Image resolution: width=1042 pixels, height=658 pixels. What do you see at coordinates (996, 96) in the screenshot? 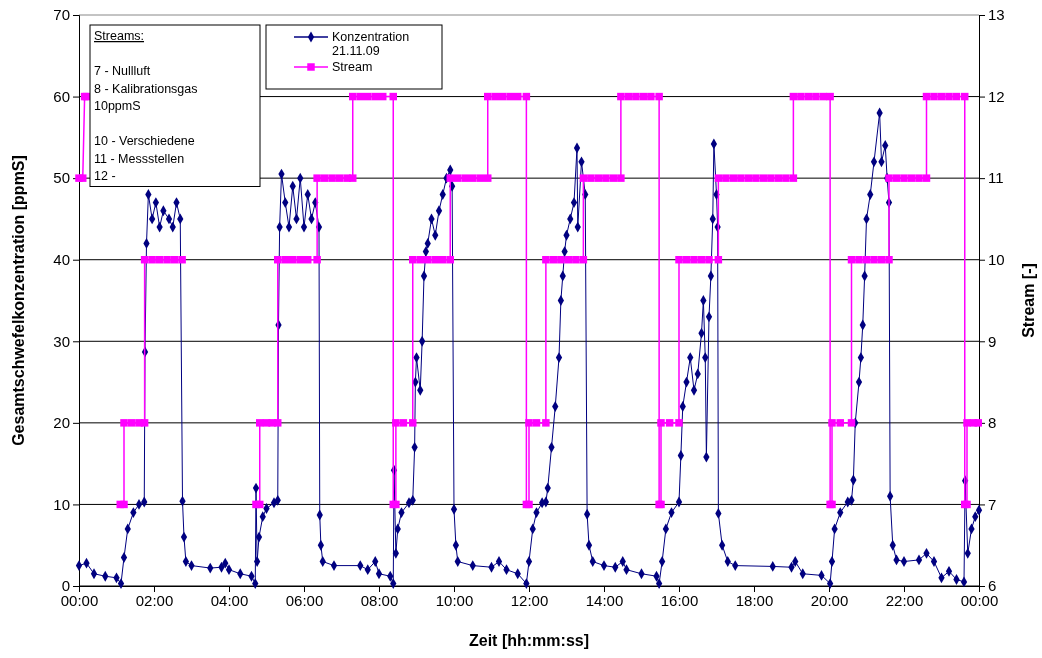
I see `y2-tick-label: 12` at bounding box center [996, 96].